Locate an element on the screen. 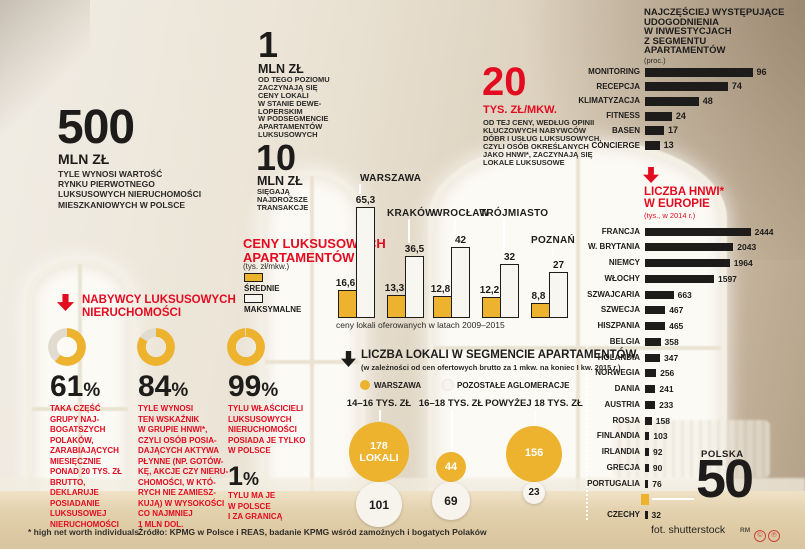 Image resolution: width=805 pixels, height=549 pixels. hnwi-country-label: BELGIA is located at coordinates (624, 341).